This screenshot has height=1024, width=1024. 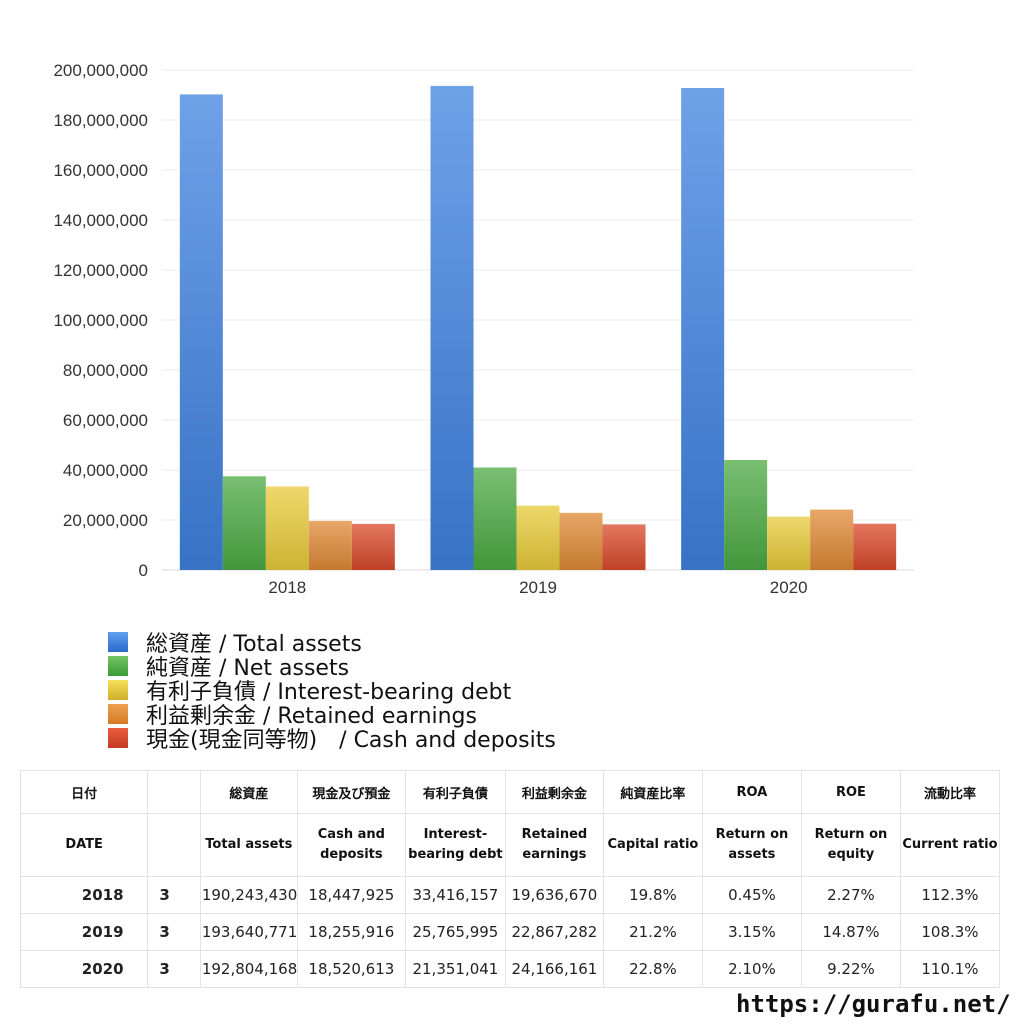 What do you see at coordinates (652, 932) in the screenshot?
I see `cell-capital-ratio: 21.2%` at bounding box center [652, 932].